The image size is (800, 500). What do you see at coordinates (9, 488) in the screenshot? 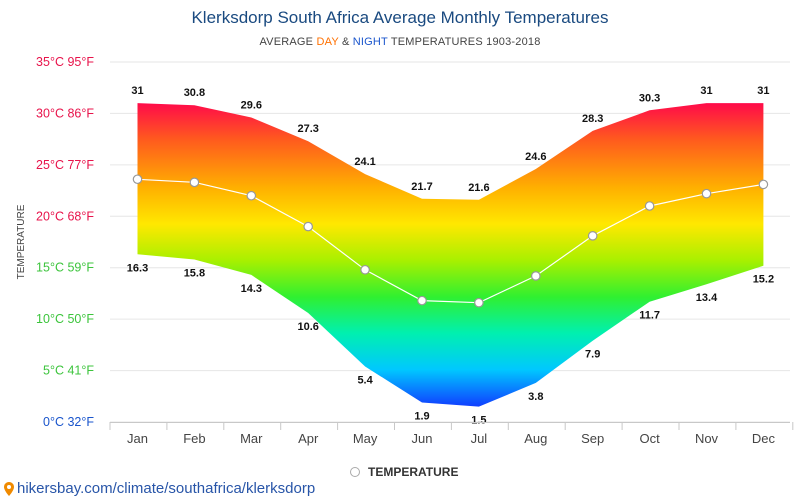
I see `map-pin-icon` at bounding box center [9, 488].